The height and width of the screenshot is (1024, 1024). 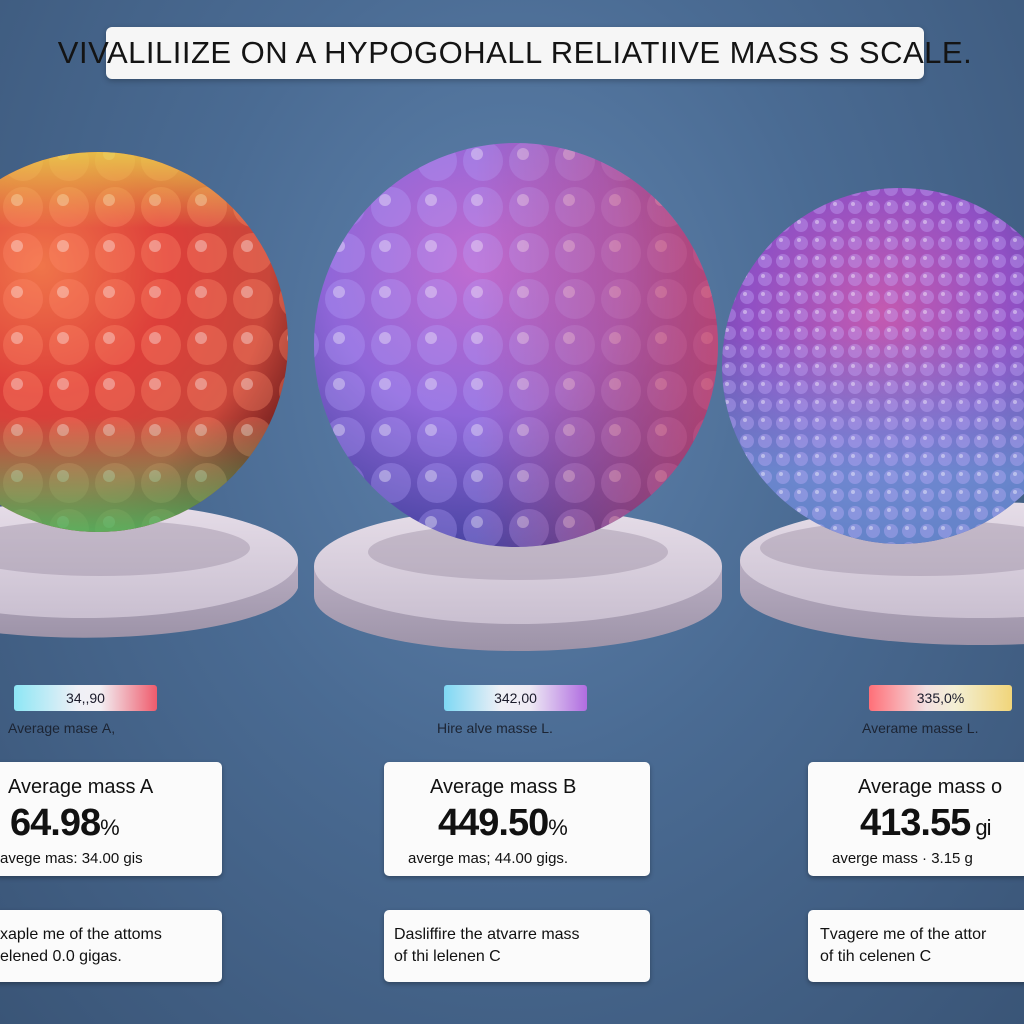 What do you see at coordinates (903, 934) in the screenshot?
I see `description-line-1: Tvagere me of the attor` at bounding box center [903, 934].